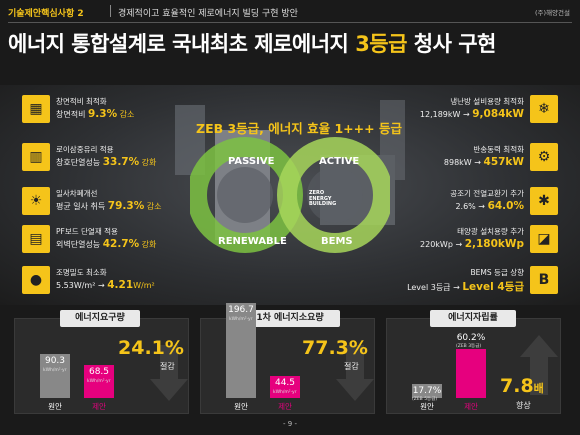  What do you see at coordinates (252, 241) in the screenshot?
I see `renewable-label: RENEWABLE` at bounding box center [252, 241].